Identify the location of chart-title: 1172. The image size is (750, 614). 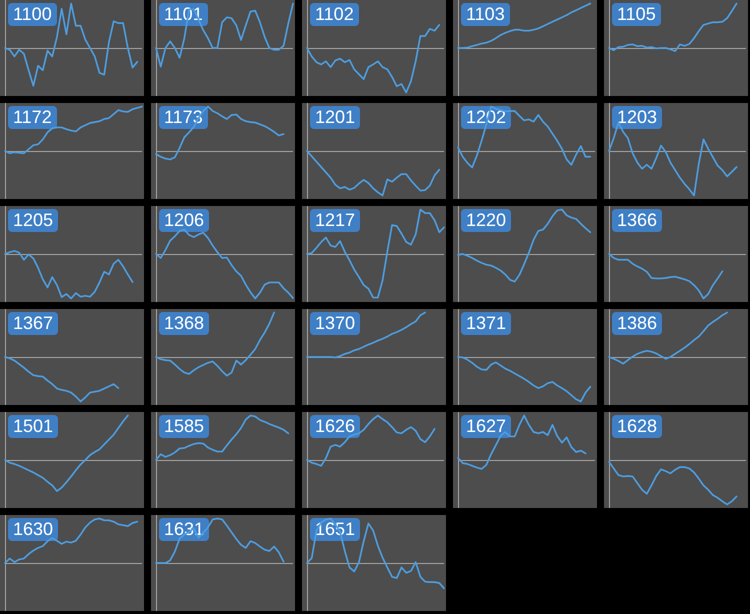
(32, 117).